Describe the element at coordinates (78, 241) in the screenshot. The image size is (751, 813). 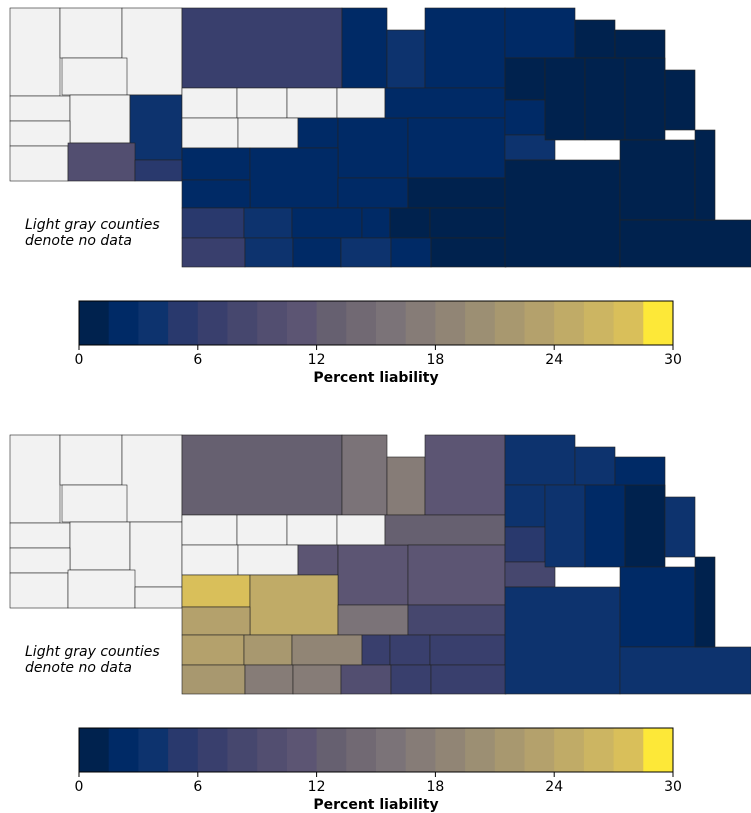
I see `annotation: denote no data` at that location.